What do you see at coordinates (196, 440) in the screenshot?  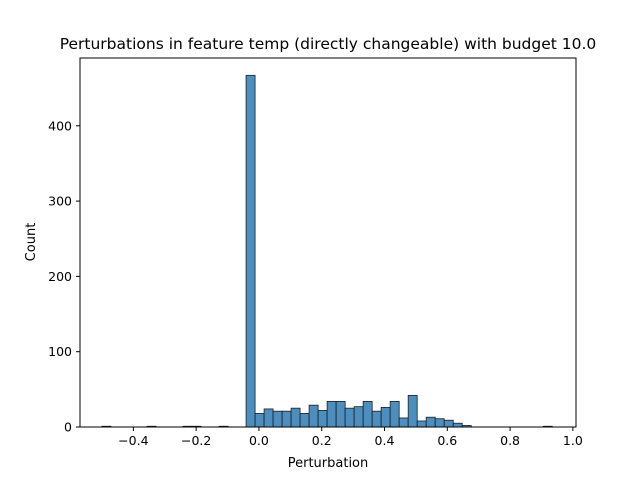 I see `x-tick-label: −0.2` at bounding box center [196, 440].